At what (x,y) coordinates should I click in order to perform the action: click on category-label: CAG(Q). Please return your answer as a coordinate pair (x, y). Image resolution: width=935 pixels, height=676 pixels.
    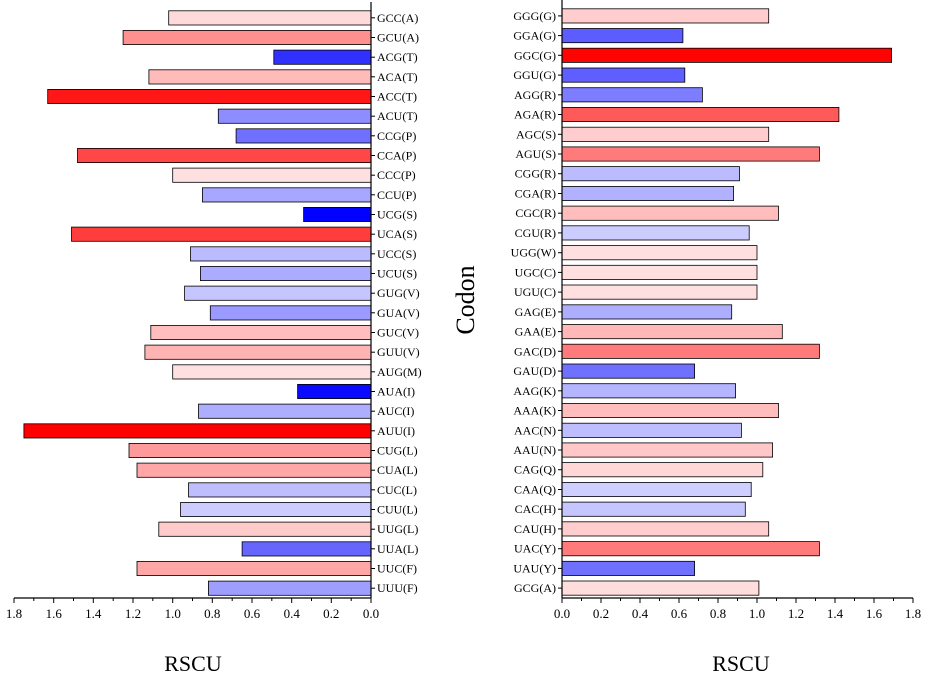
    Looking at the image, I should click on (535, 470).